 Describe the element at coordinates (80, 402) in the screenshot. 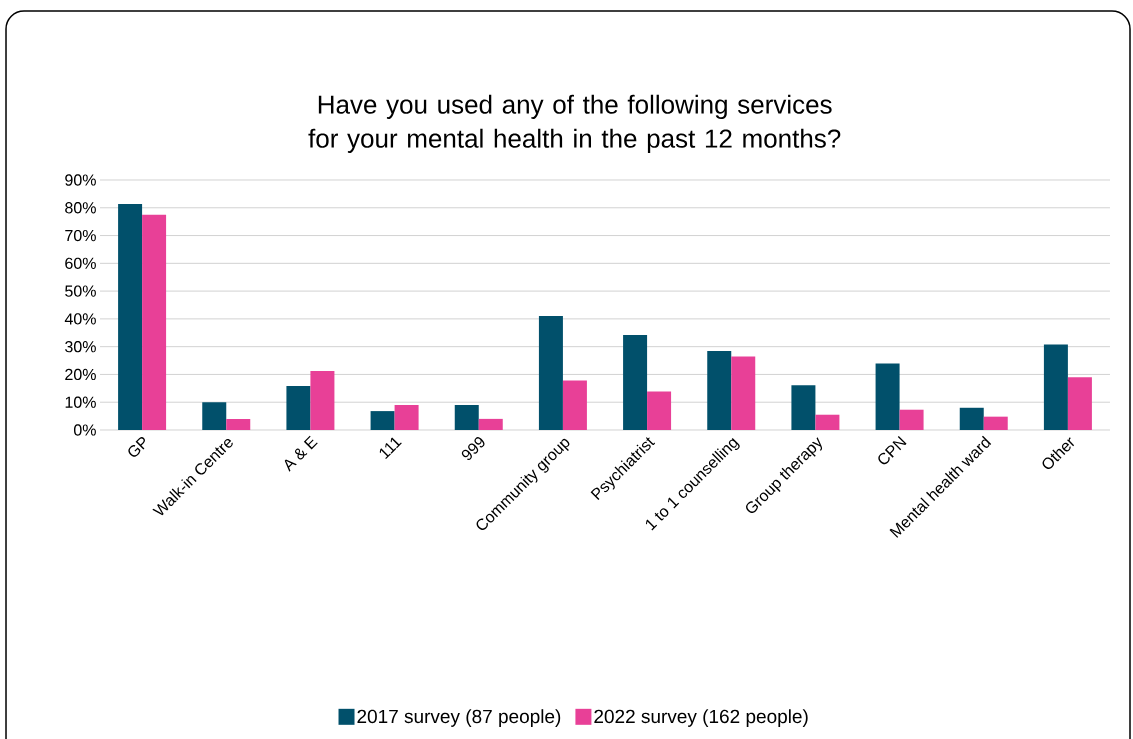

I see `y-tick-label: 10%` at that location.